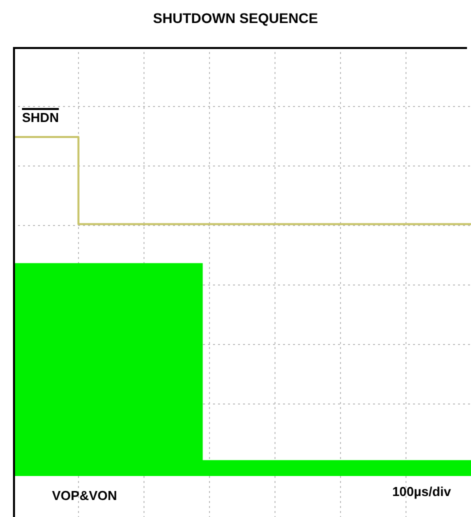  I want to click on series-label: SHDN, so click(40, 117).